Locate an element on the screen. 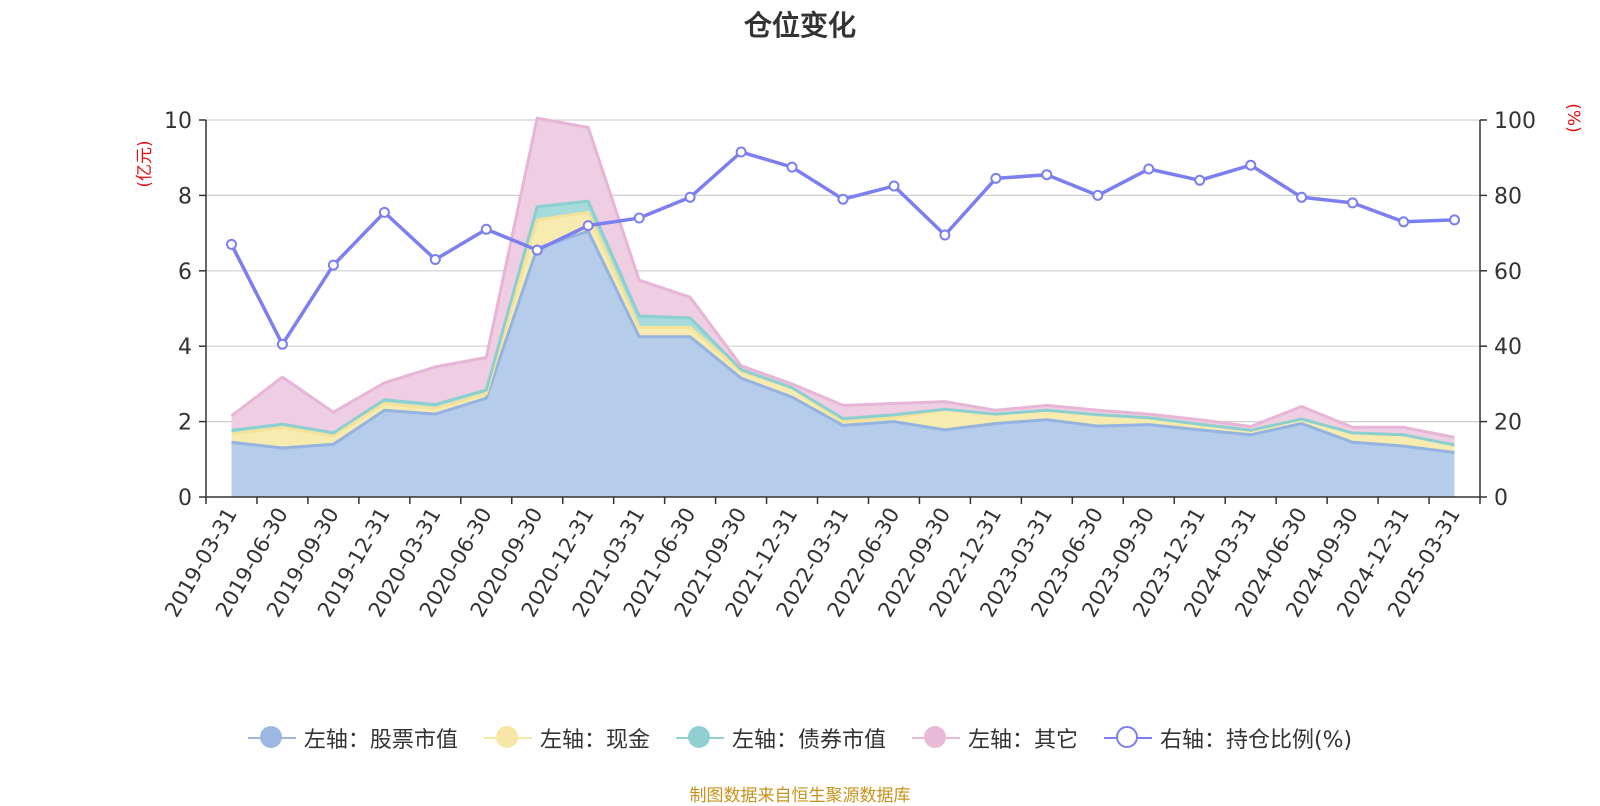 This screenshot has height=806, width=1600. chart-legend: 左轴：股票市值 左轴：现金 左轴：债券市值 左轴：其它 右轴：持仓比例(%) is located at coordinates (800, 738).